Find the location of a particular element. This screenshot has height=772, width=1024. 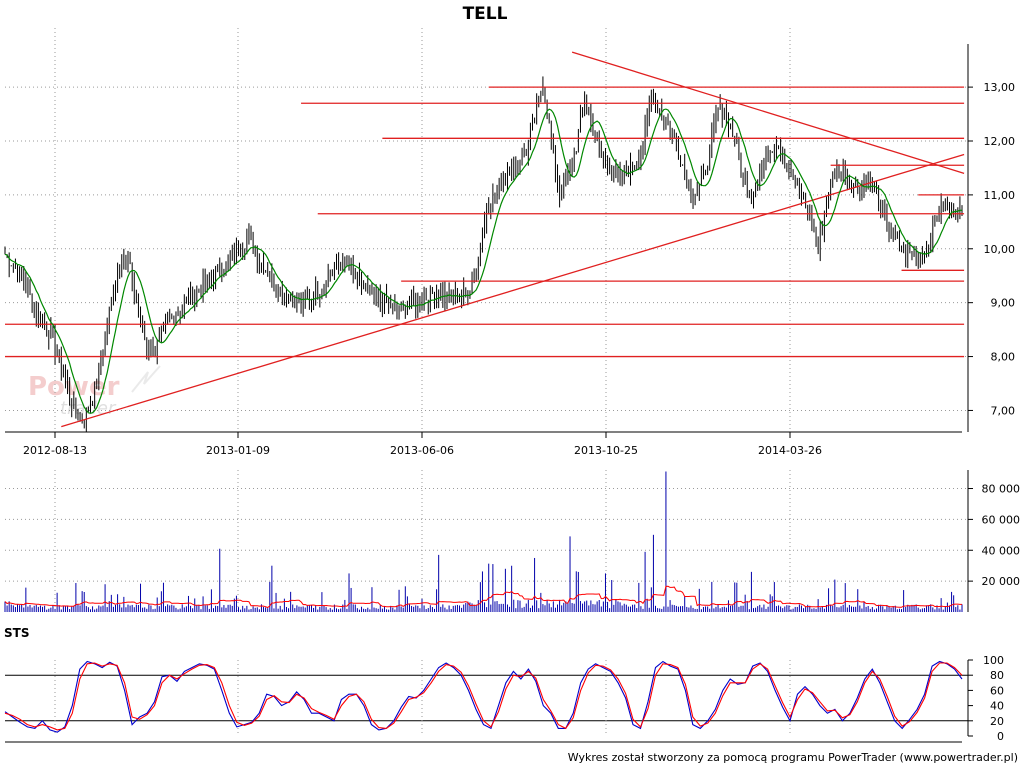

sts-d-line is located at coordinates (483, 696).